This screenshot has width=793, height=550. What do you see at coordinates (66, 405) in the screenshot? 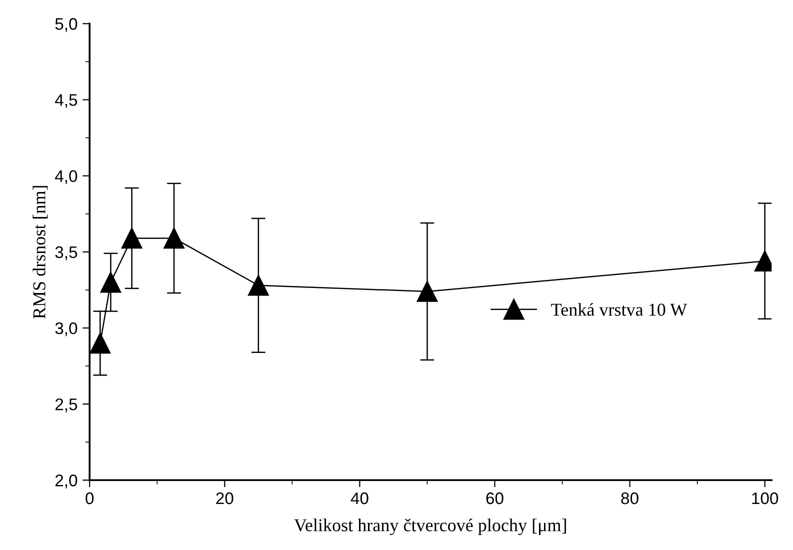
I see `y-tick-label: 2,5` at bounding box center [66, 405].